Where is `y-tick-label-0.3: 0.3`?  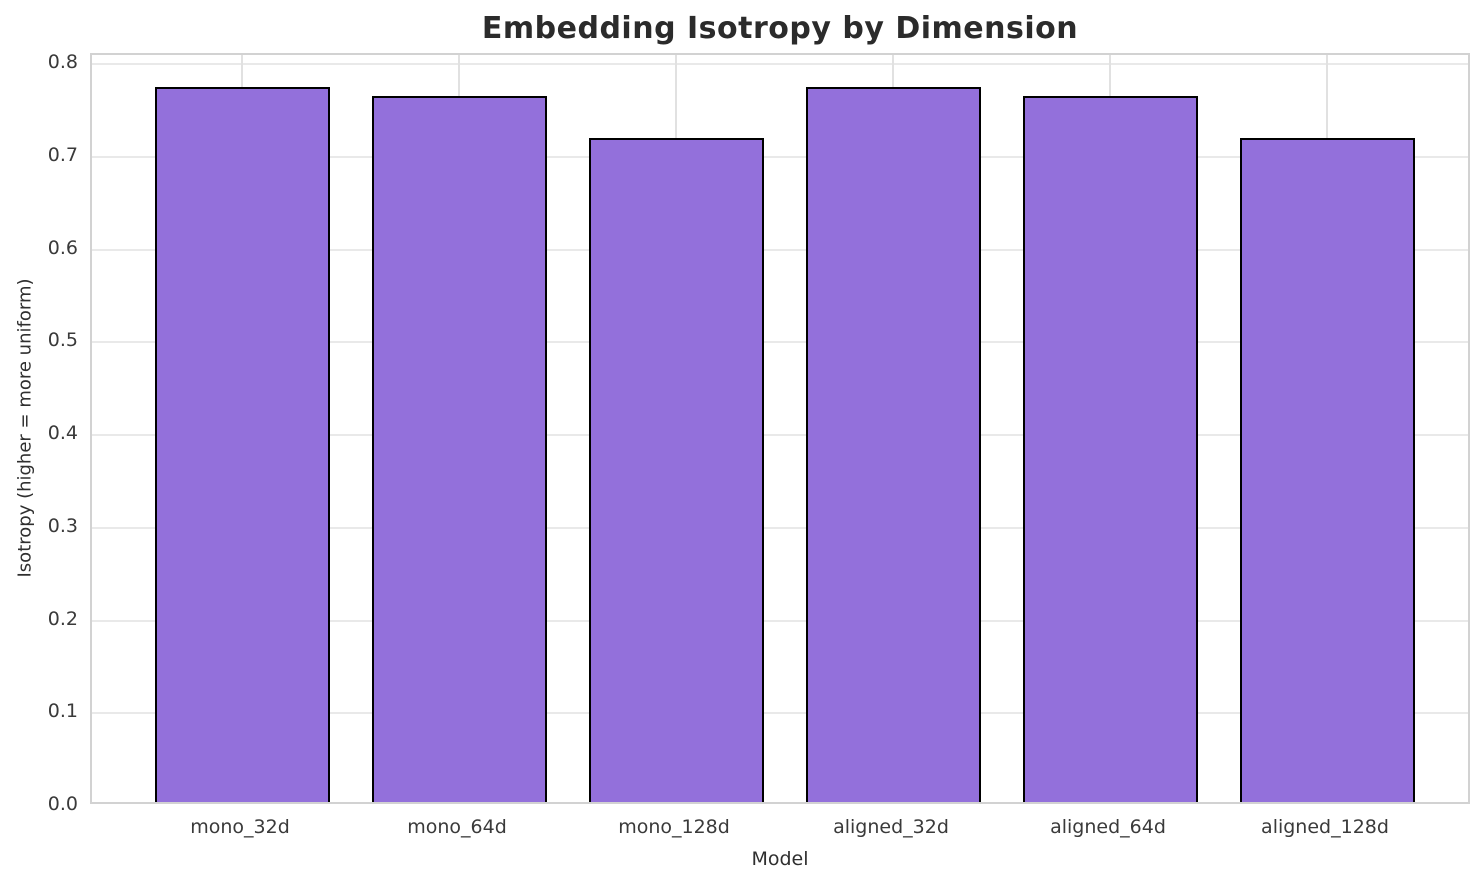 y-tick-label-0.3: 0.3 is located at coordinates (62, 525).